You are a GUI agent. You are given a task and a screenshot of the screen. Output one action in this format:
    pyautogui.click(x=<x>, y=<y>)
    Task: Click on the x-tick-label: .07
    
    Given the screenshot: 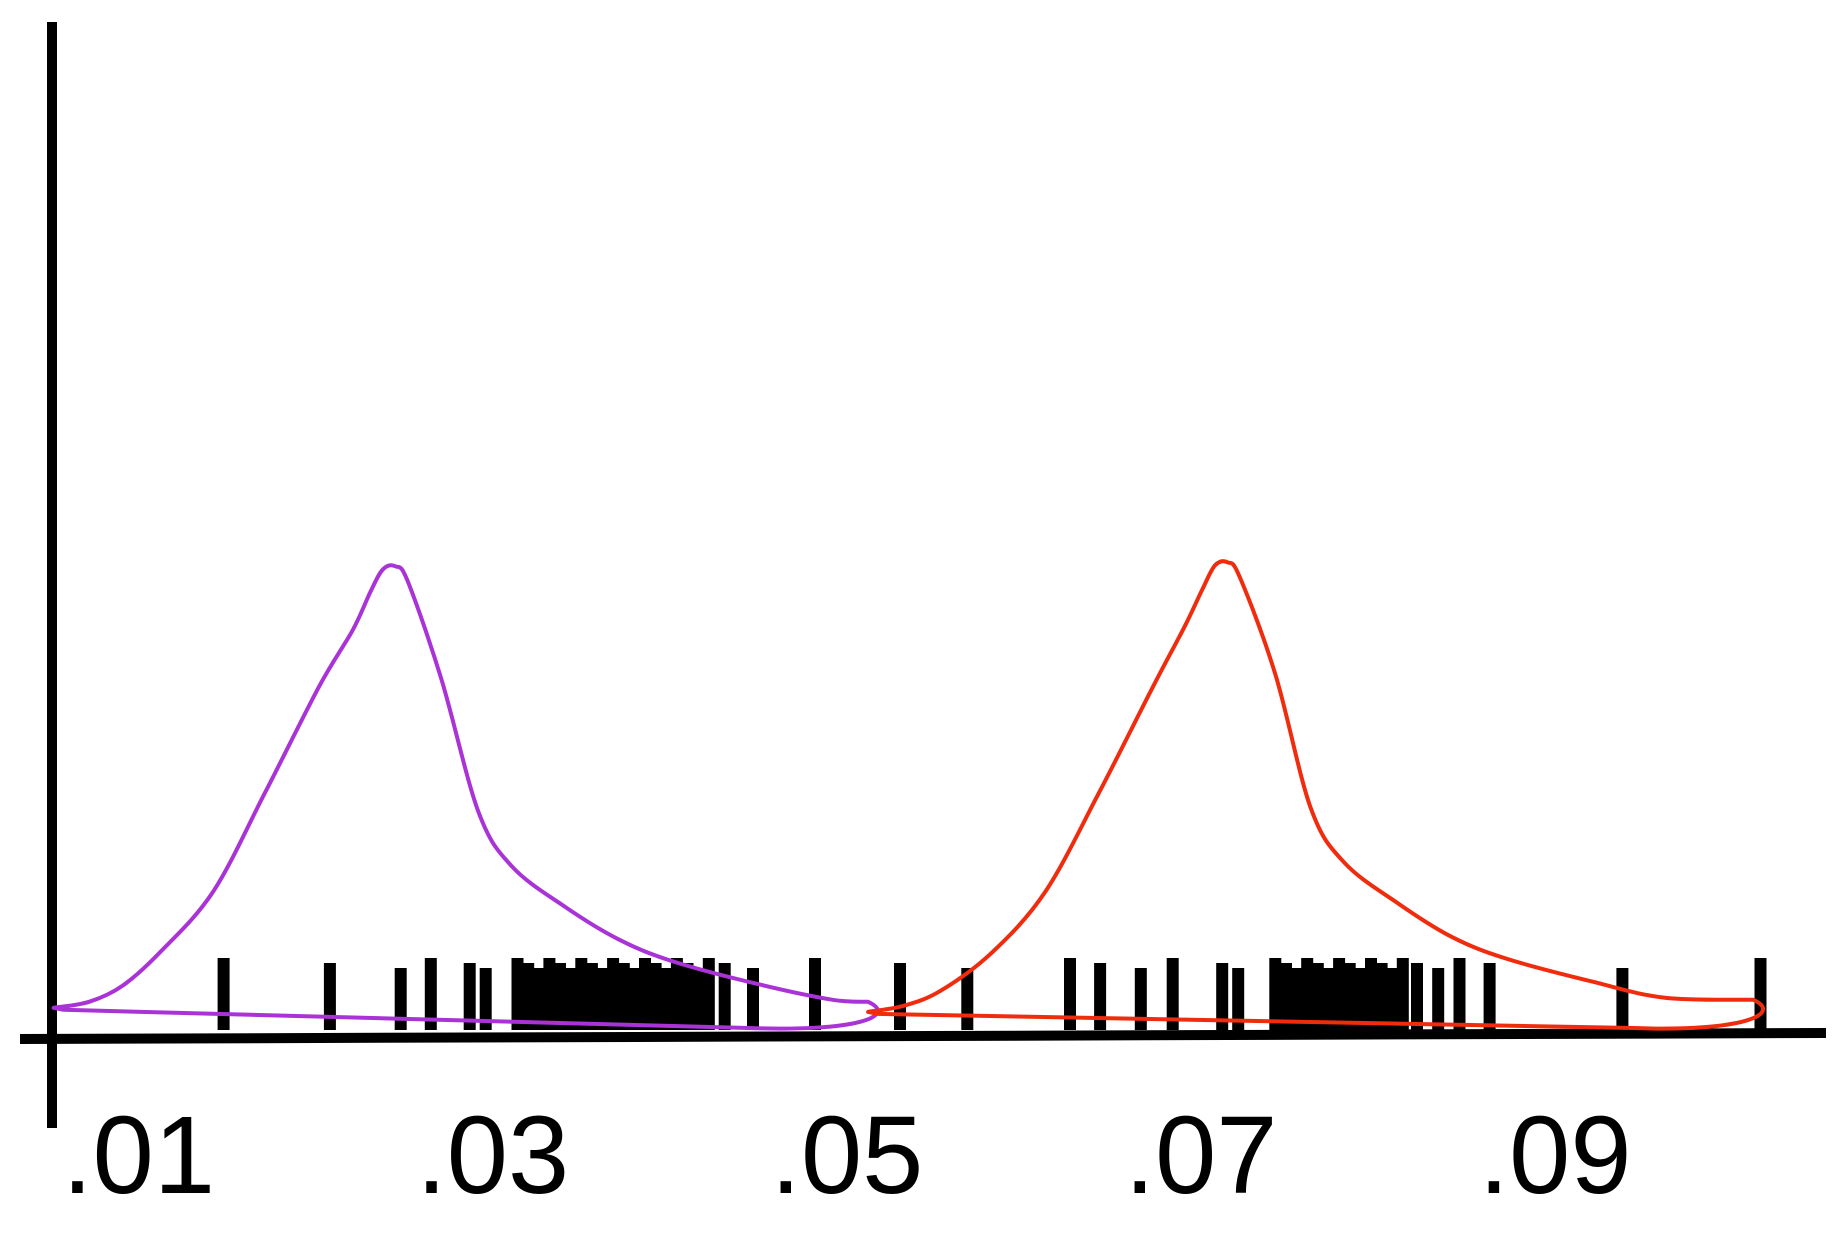 What is the action you would take?
    pyautogui.click(x=1201, y=1155)
    